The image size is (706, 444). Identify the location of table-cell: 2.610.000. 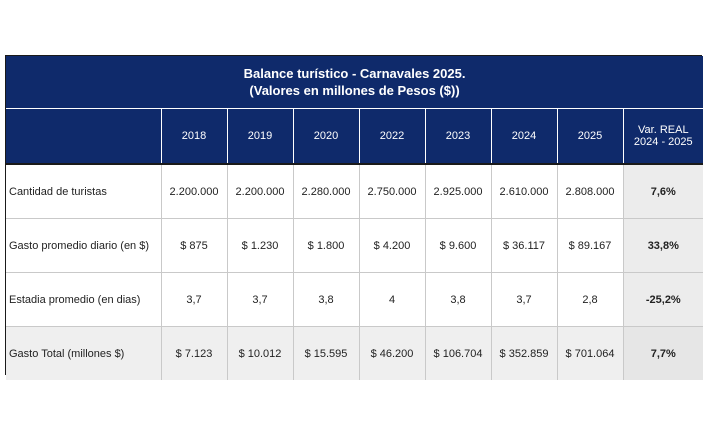
(524, 191).